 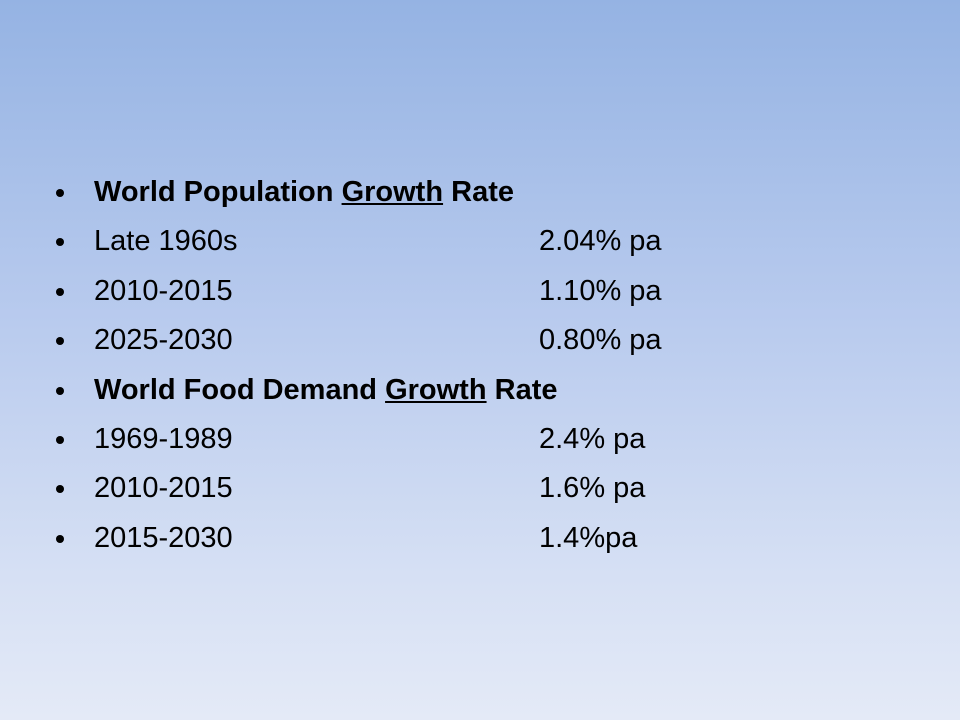 I want to click on period-label: 2025-2030, so click(x=163, y=340).